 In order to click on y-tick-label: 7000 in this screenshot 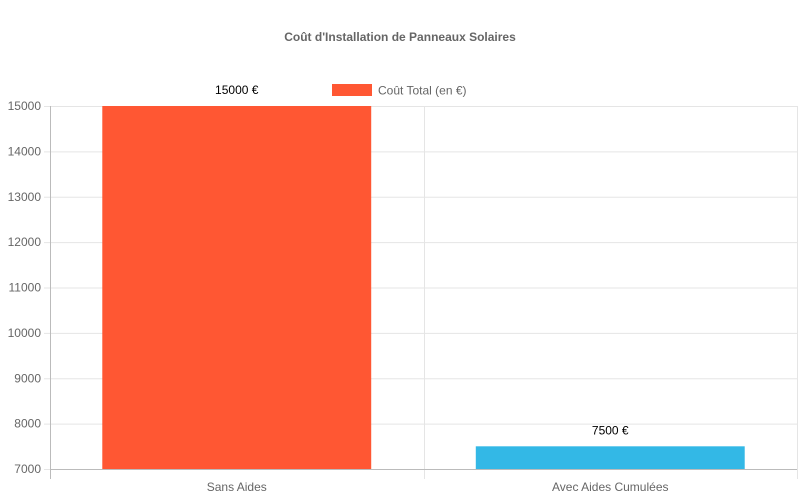, I will do `click(27, 469)`.